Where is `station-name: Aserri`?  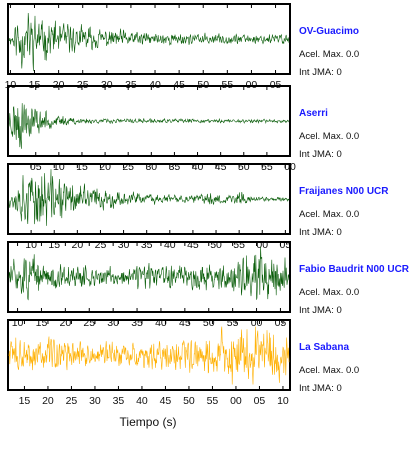
station-name: Aserri is located at coordinates (313, 113).